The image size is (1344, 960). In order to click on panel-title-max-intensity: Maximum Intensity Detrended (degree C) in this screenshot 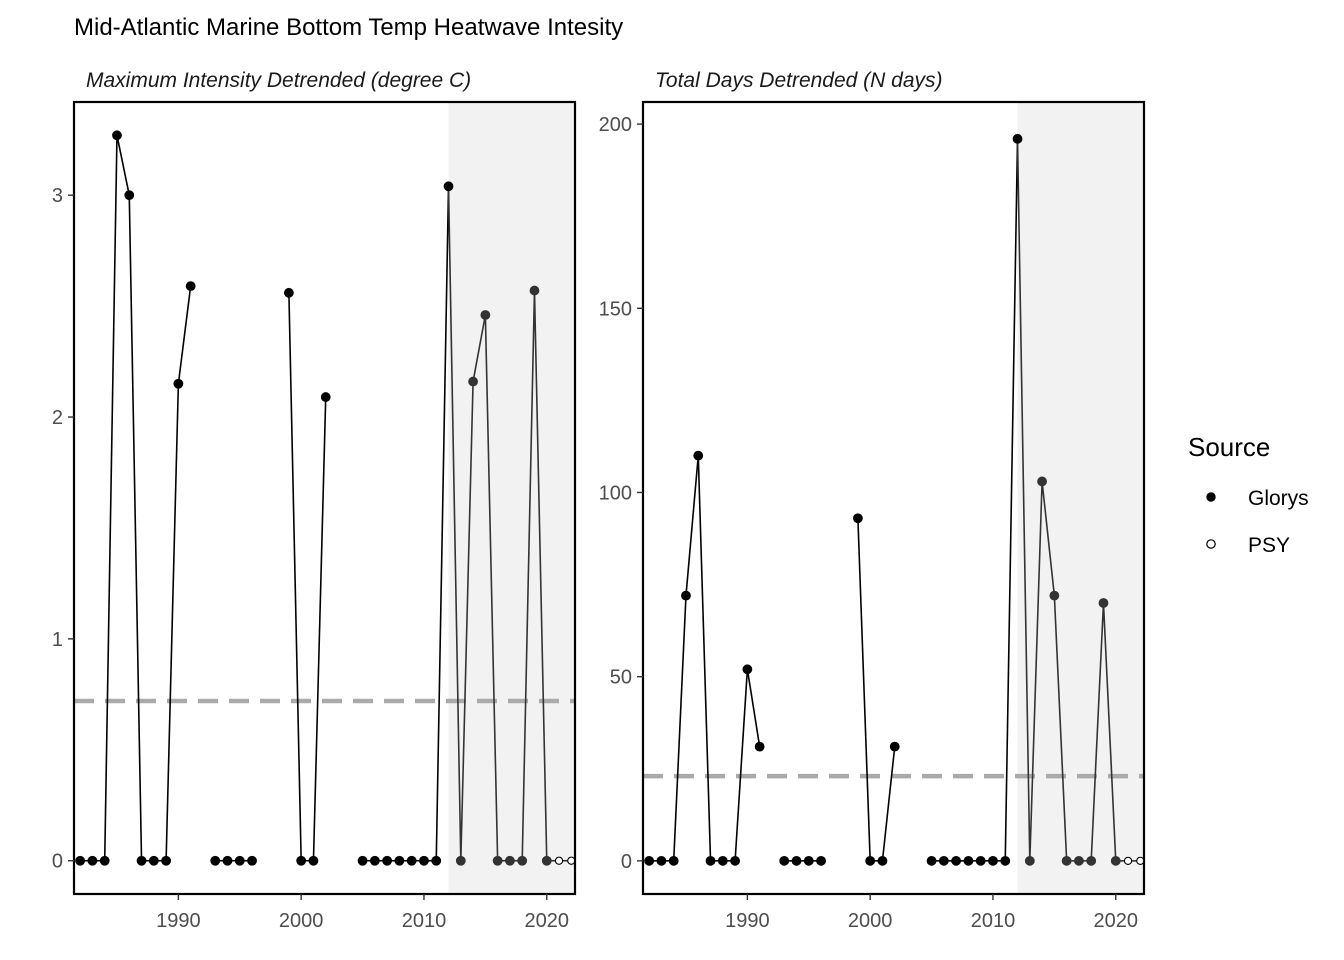, I will do `click(278, 80)`.